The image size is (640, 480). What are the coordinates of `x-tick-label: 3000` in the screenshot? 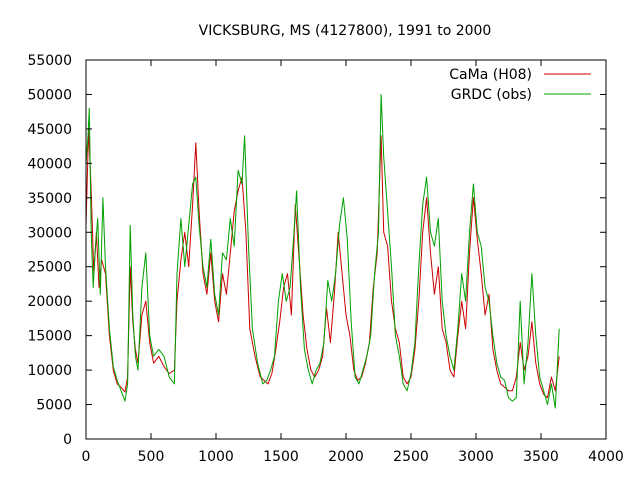 It's located at (476, 457).